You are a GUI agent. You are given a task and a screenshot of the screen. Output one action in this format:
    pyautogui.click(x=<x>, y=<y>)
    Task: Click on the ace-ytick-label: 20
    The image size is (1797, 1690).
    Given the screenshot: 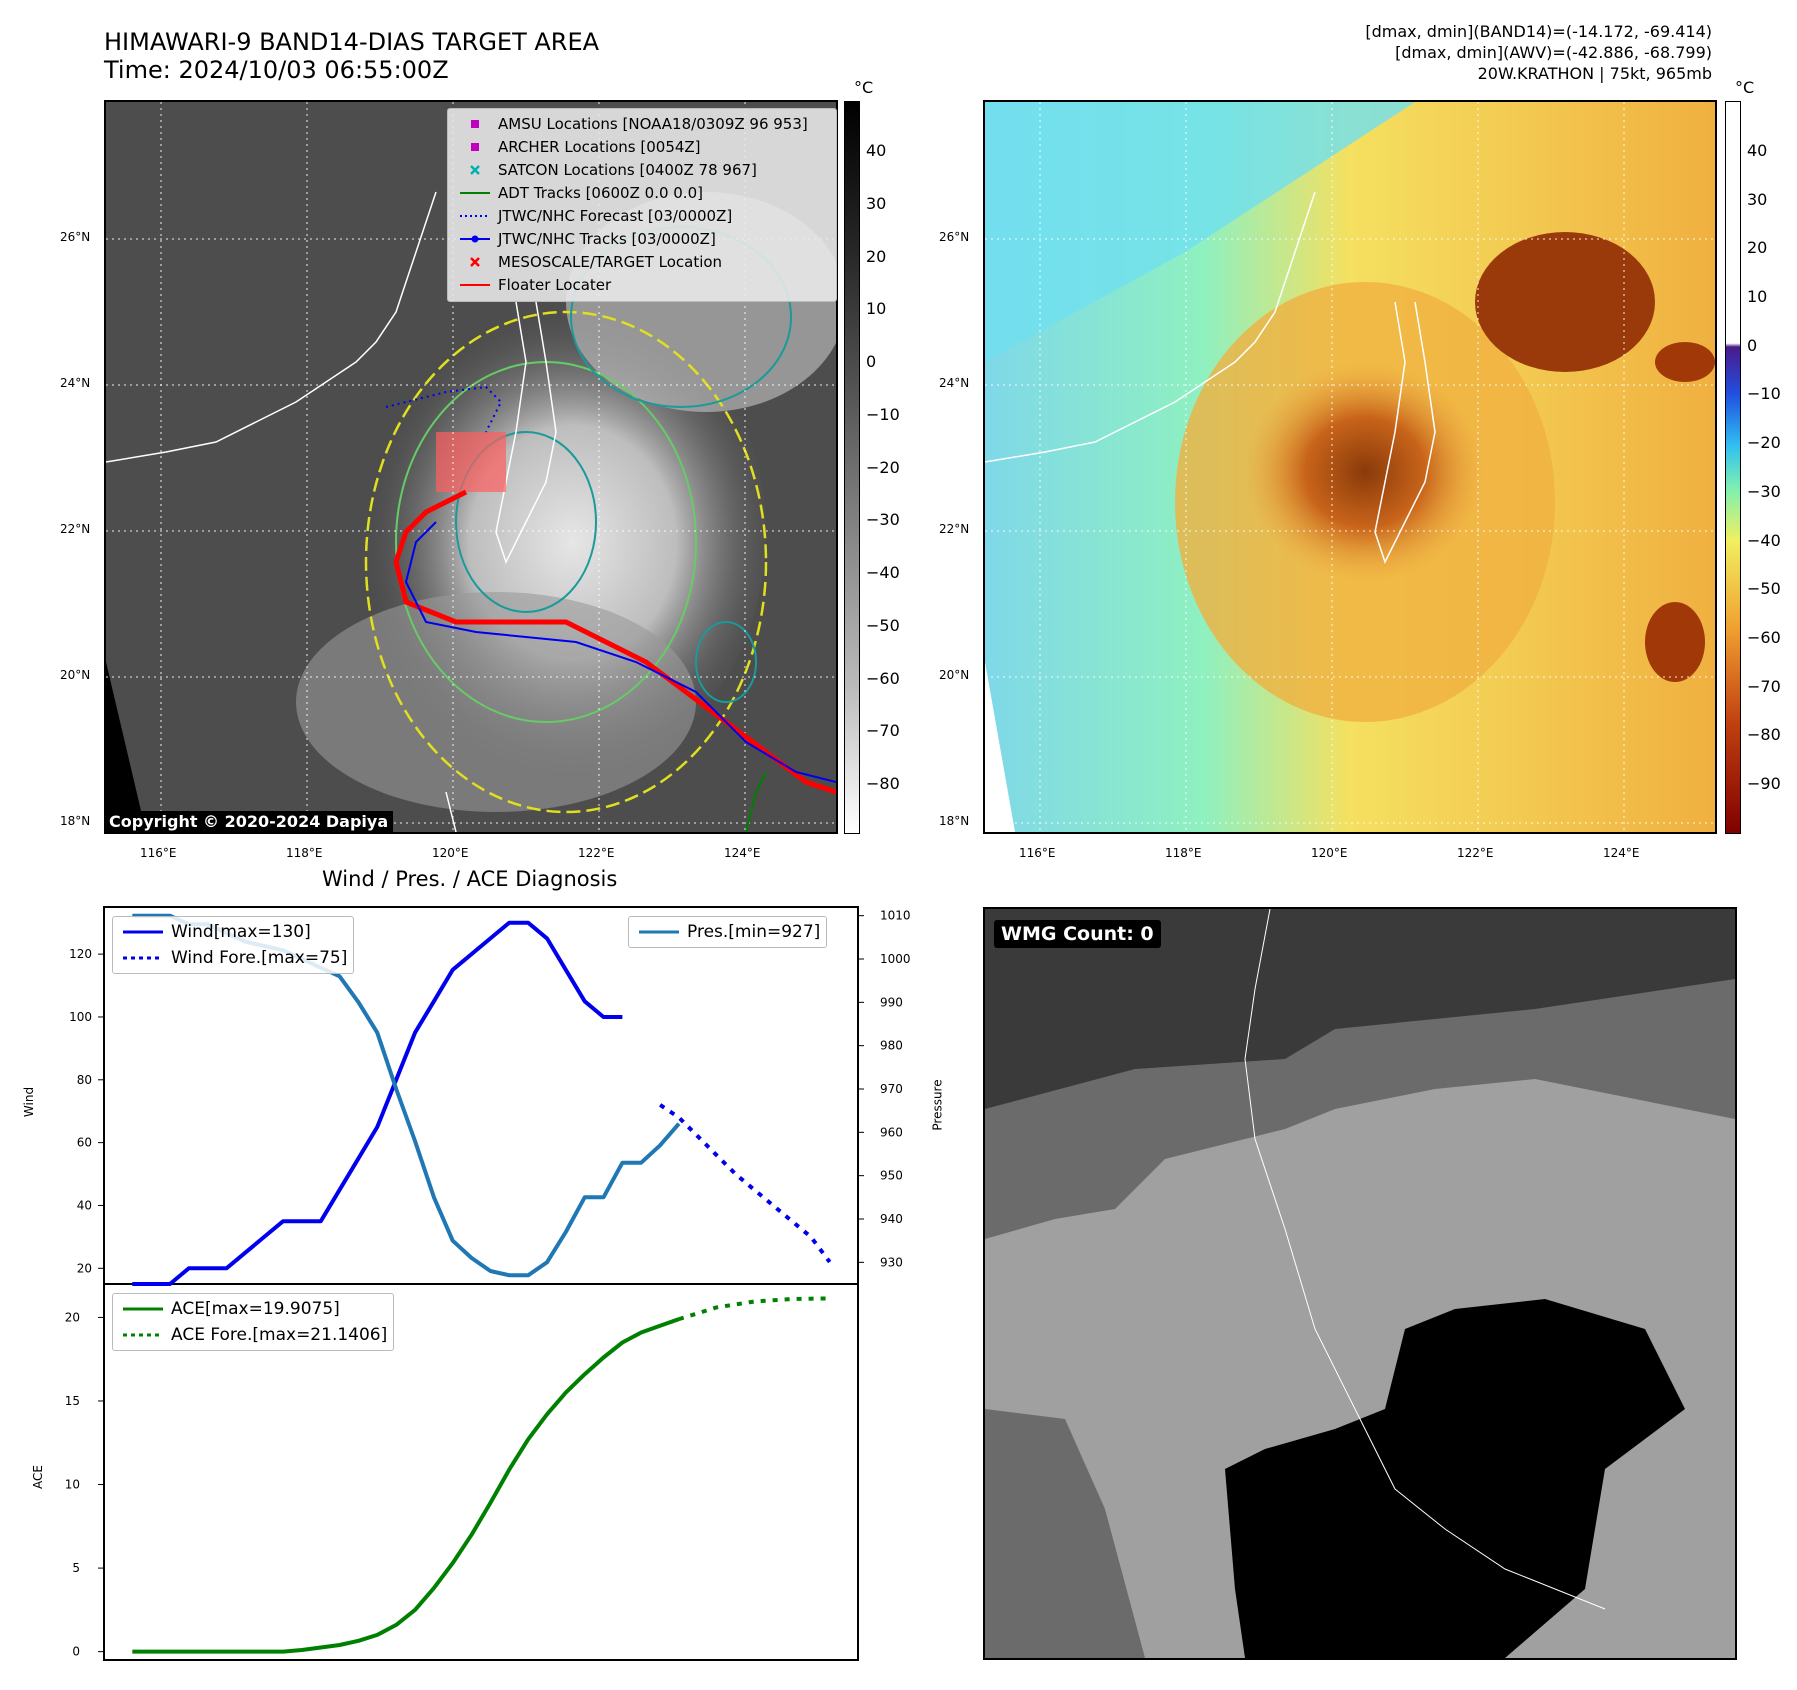 What is the action you would take?
    pyautogui.click(x=72, y=1317)
    